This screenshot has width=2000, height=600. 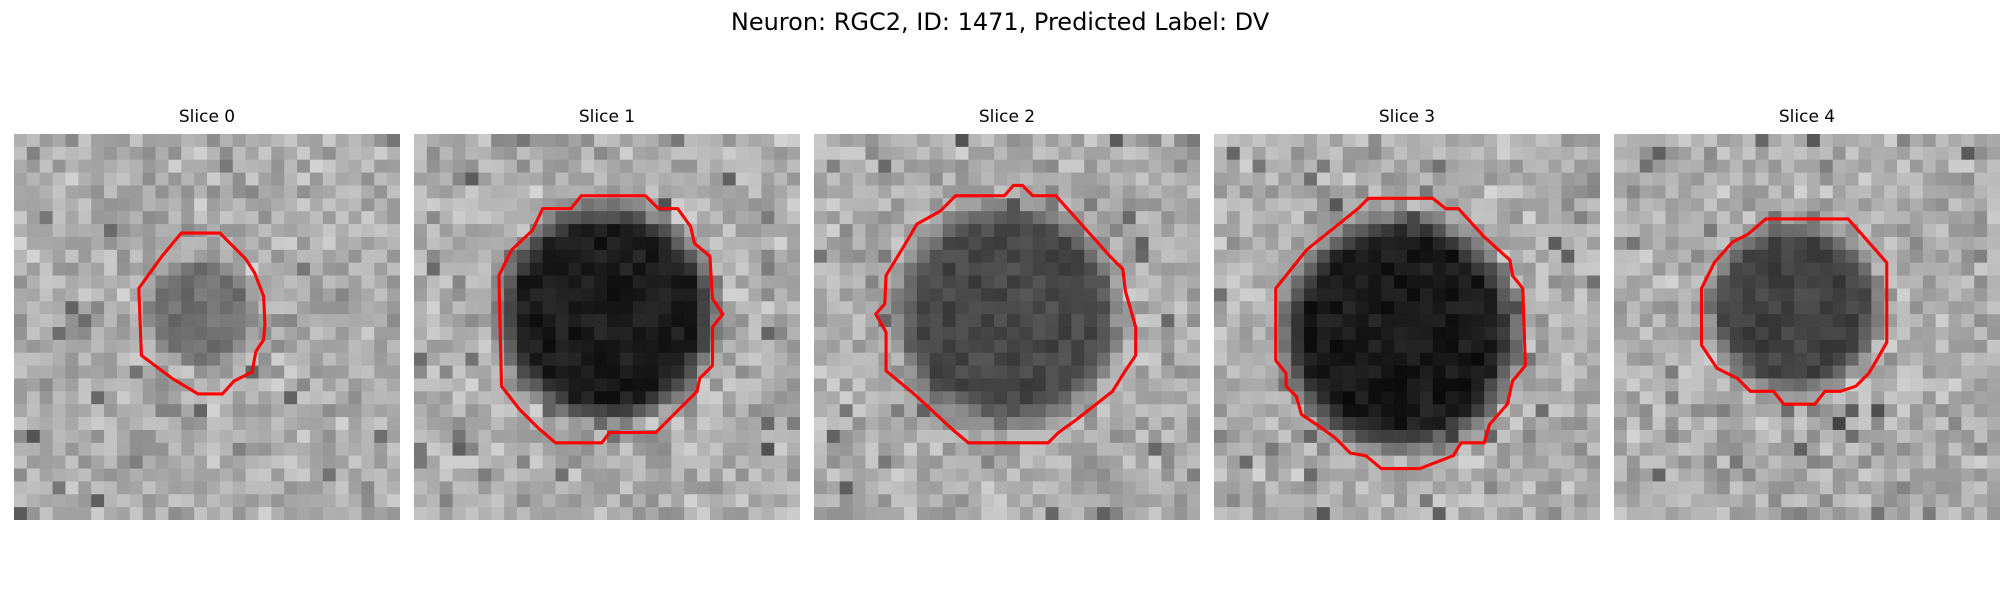 I want to click on slice-panel-4: Slice 4, so click(x=1807, y=313).